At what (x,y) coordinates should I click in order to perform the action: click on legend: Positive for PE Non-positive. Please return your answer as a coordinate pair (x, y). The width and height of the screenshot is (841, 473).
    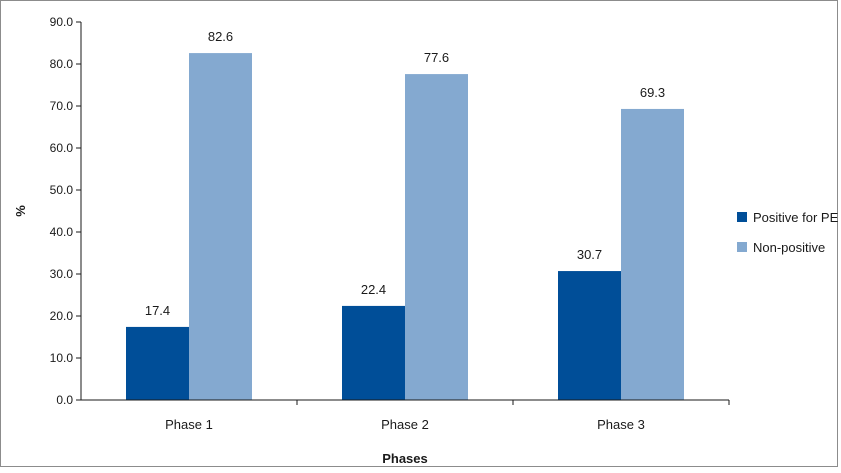
    Looking at the image, I should click on (788, 232).